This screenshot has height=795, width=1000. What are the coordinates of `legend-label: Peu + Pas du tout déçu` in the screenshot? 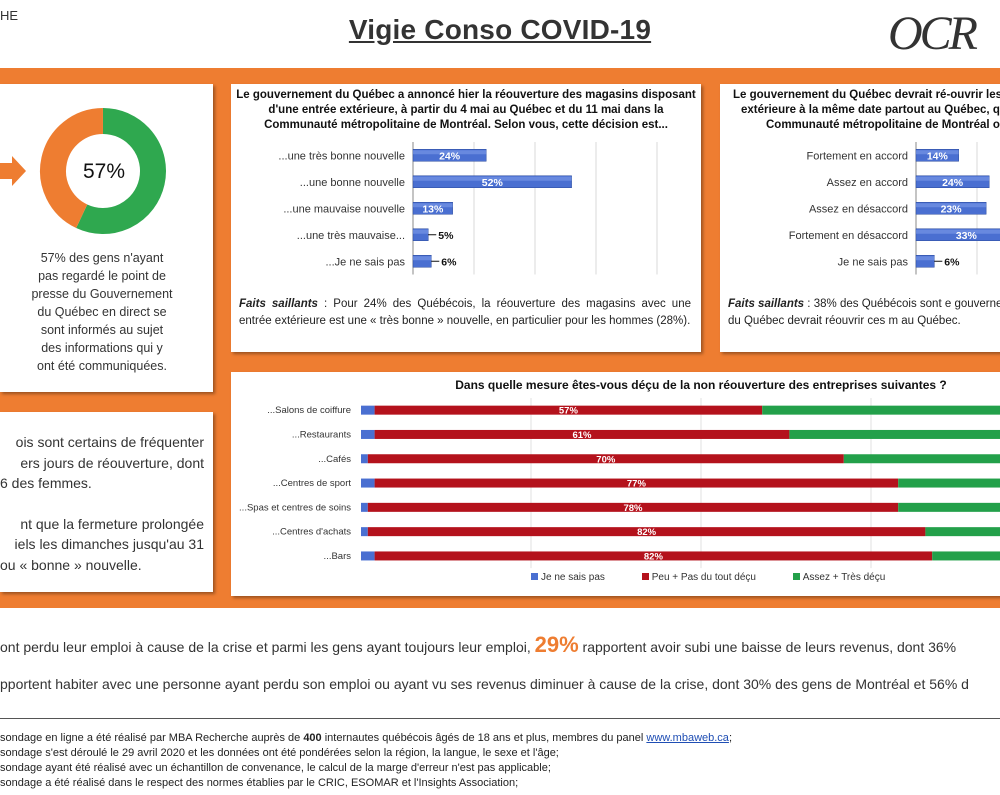 It's located at (703, 577).